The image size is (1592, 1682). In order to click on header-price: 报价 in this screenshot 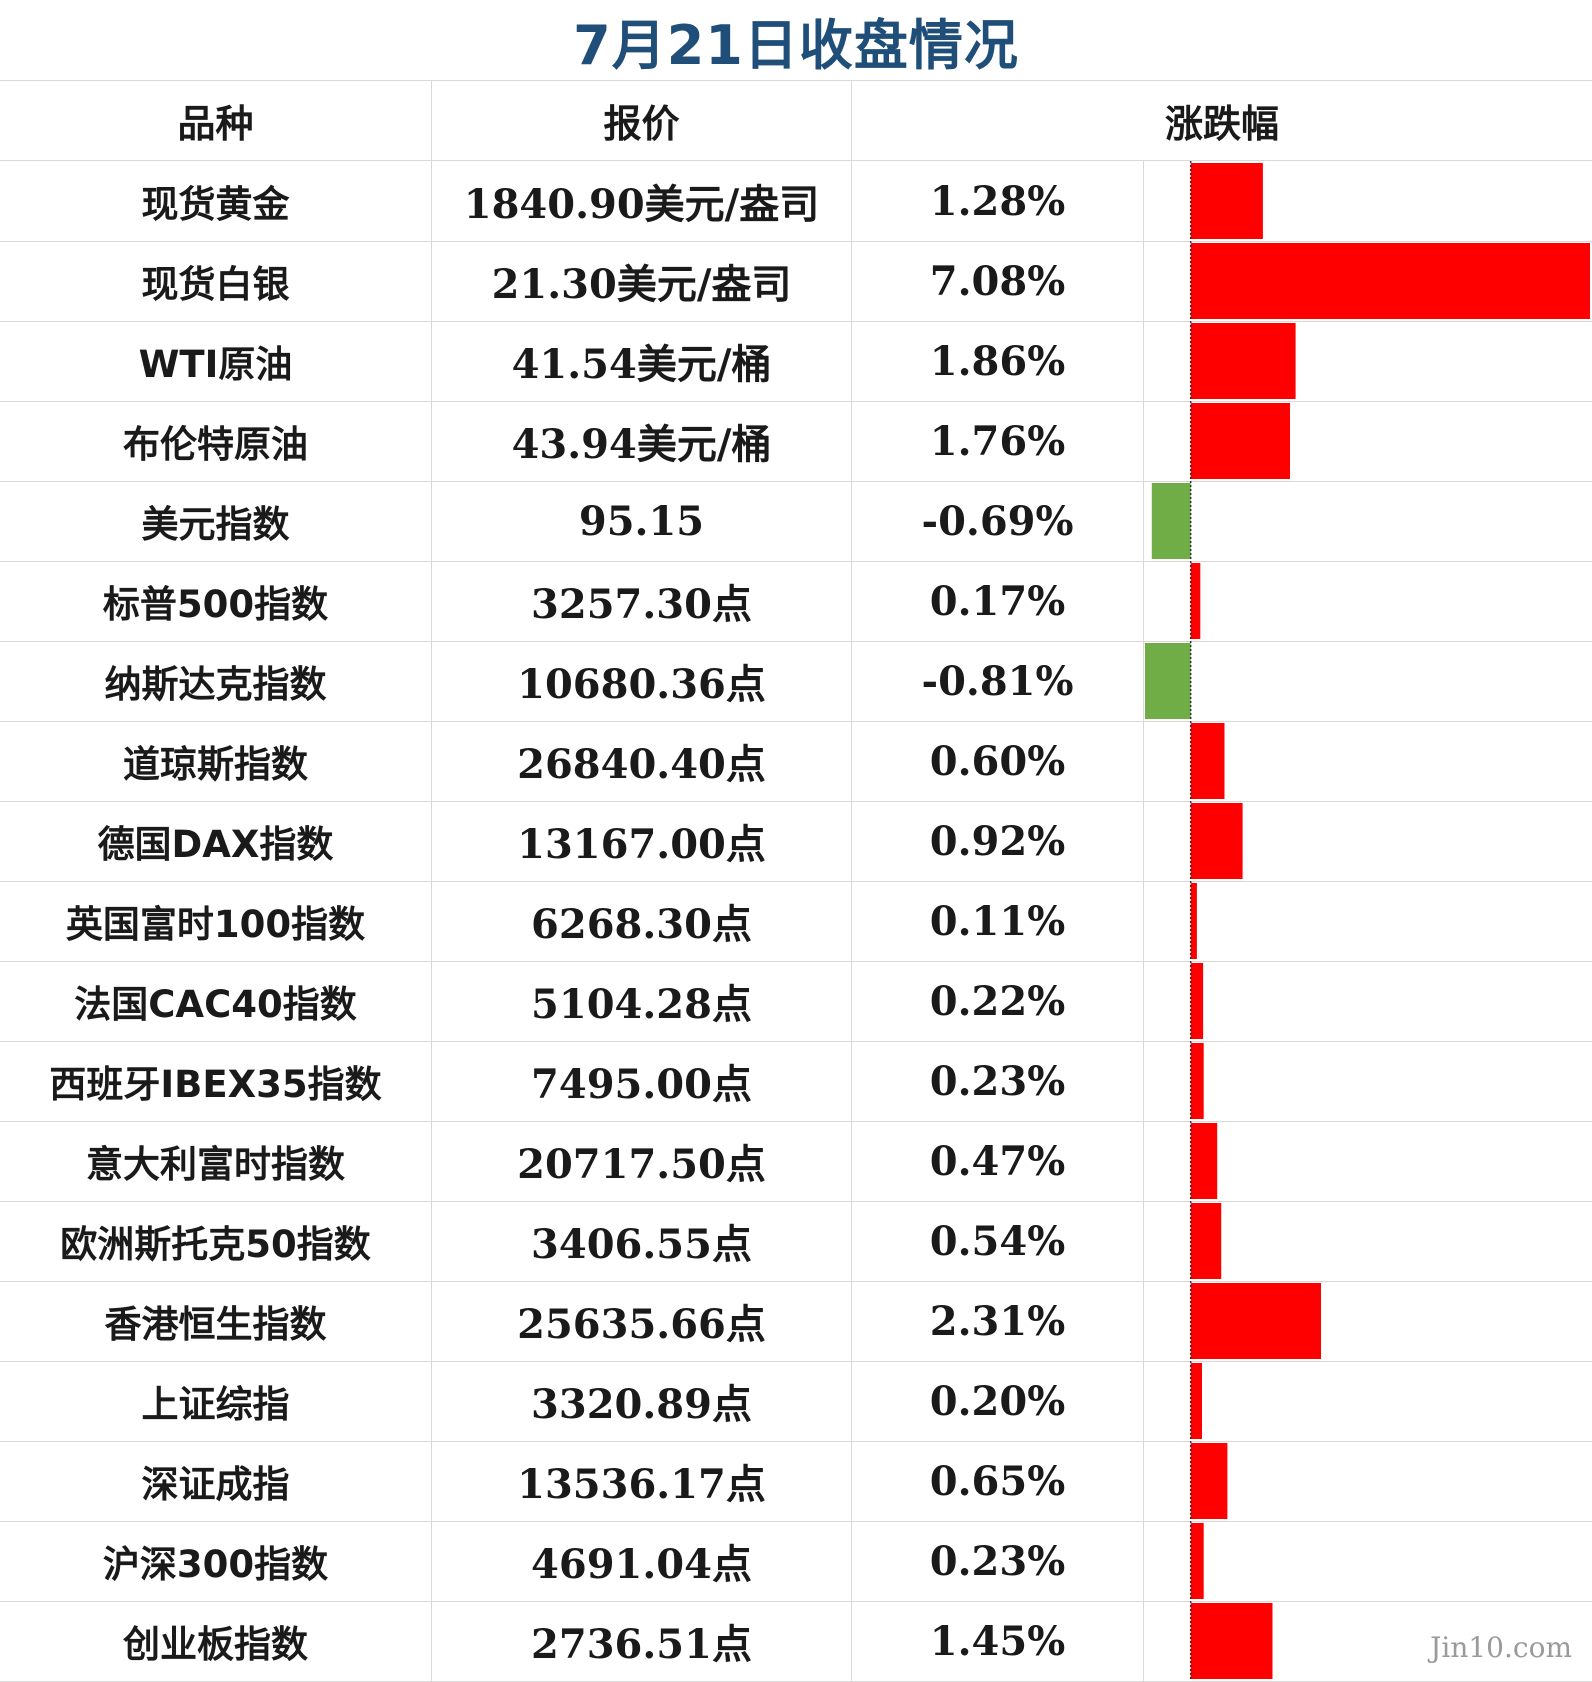, I will do `click(642, 120)`.